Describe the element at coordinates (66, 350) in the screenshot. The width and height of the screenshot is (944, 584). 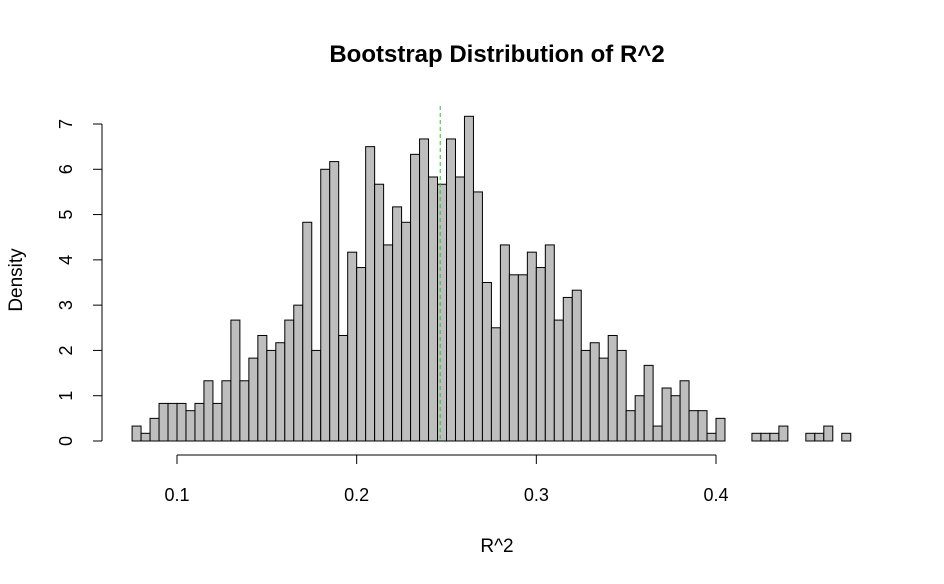
I see `y-tick-label: 2` at that location.